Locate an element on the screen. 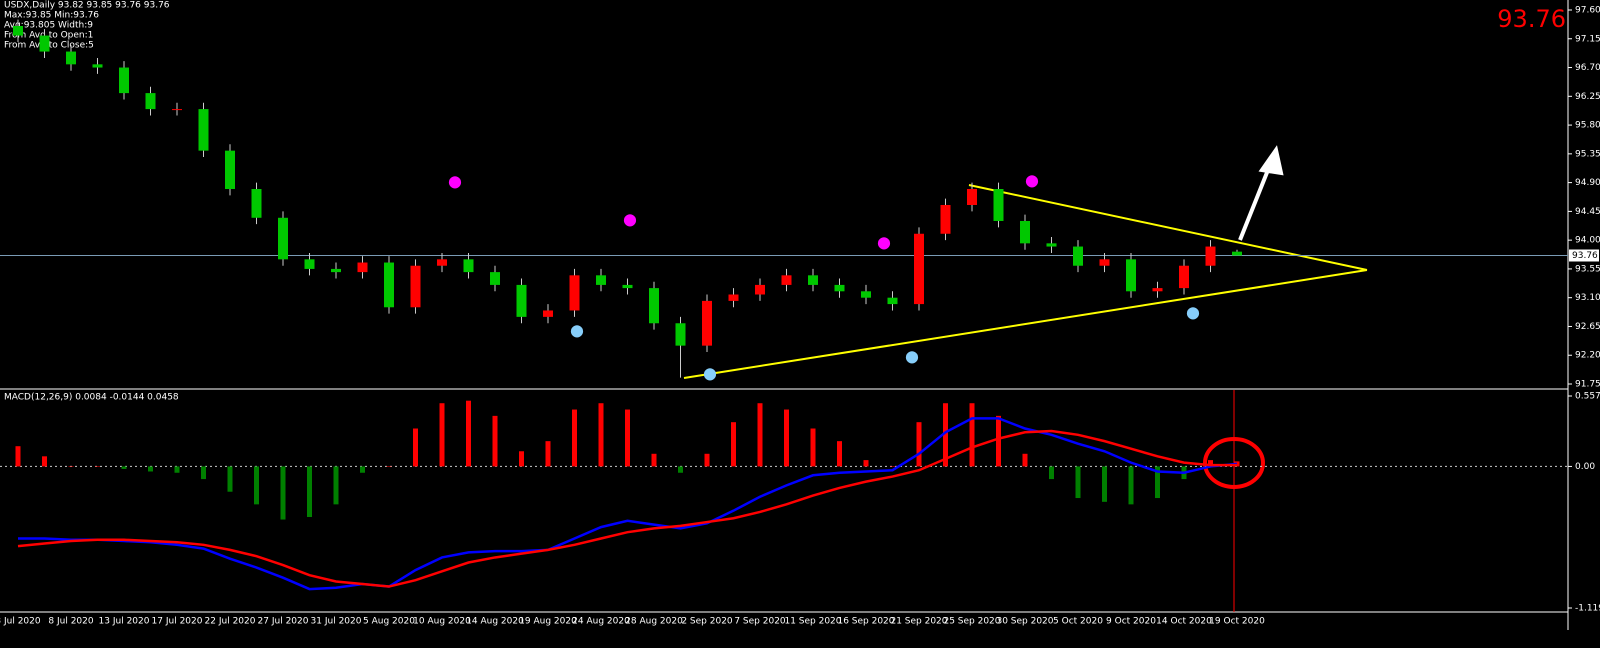 Image resolution: width=1600 pixels, height=648 pixels. y-tick-label: 97.15 is located at coordinates (1587, 39).